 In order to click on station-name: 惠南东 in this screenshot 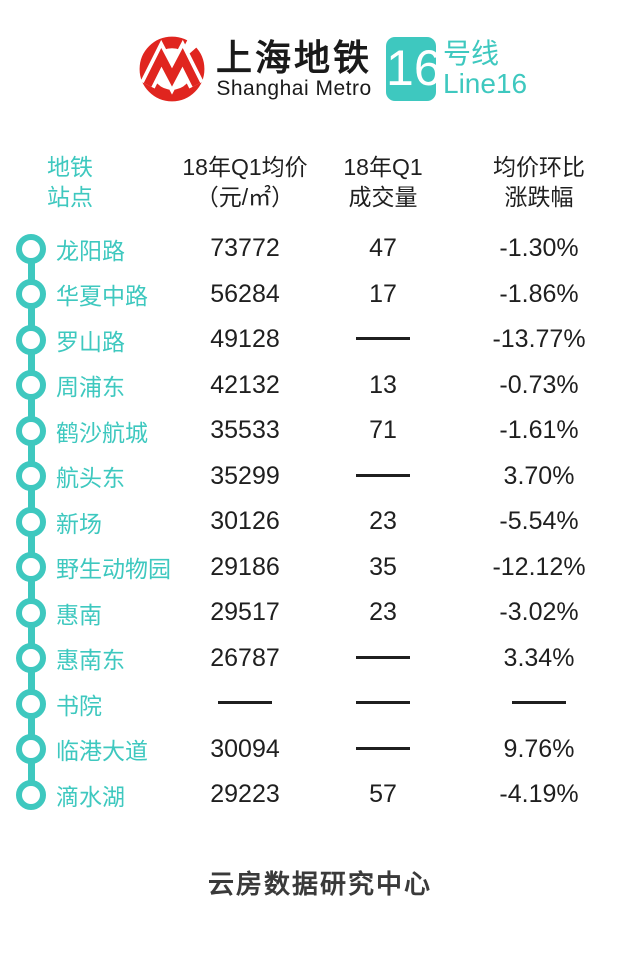, I will do `click(90, 660)`.